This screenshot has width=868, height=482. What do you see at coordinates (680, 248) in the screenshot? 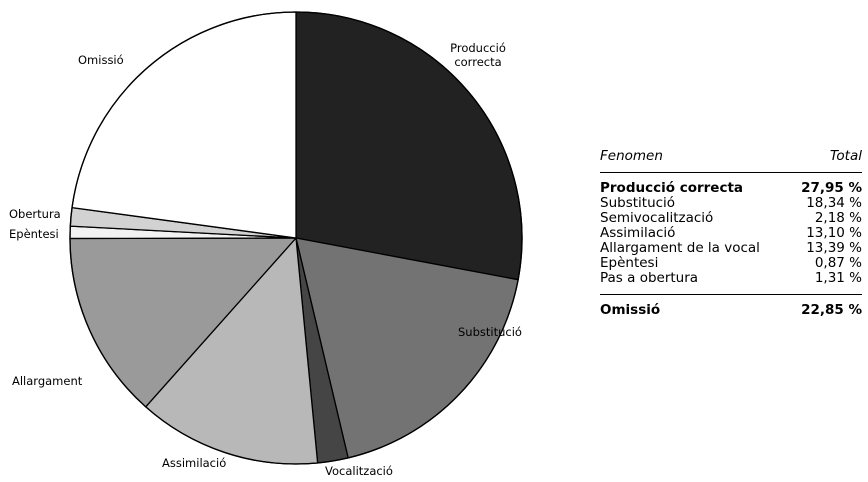
I see `row-fenomen: Allargament de la vocal` at bounding box center [680, 248].